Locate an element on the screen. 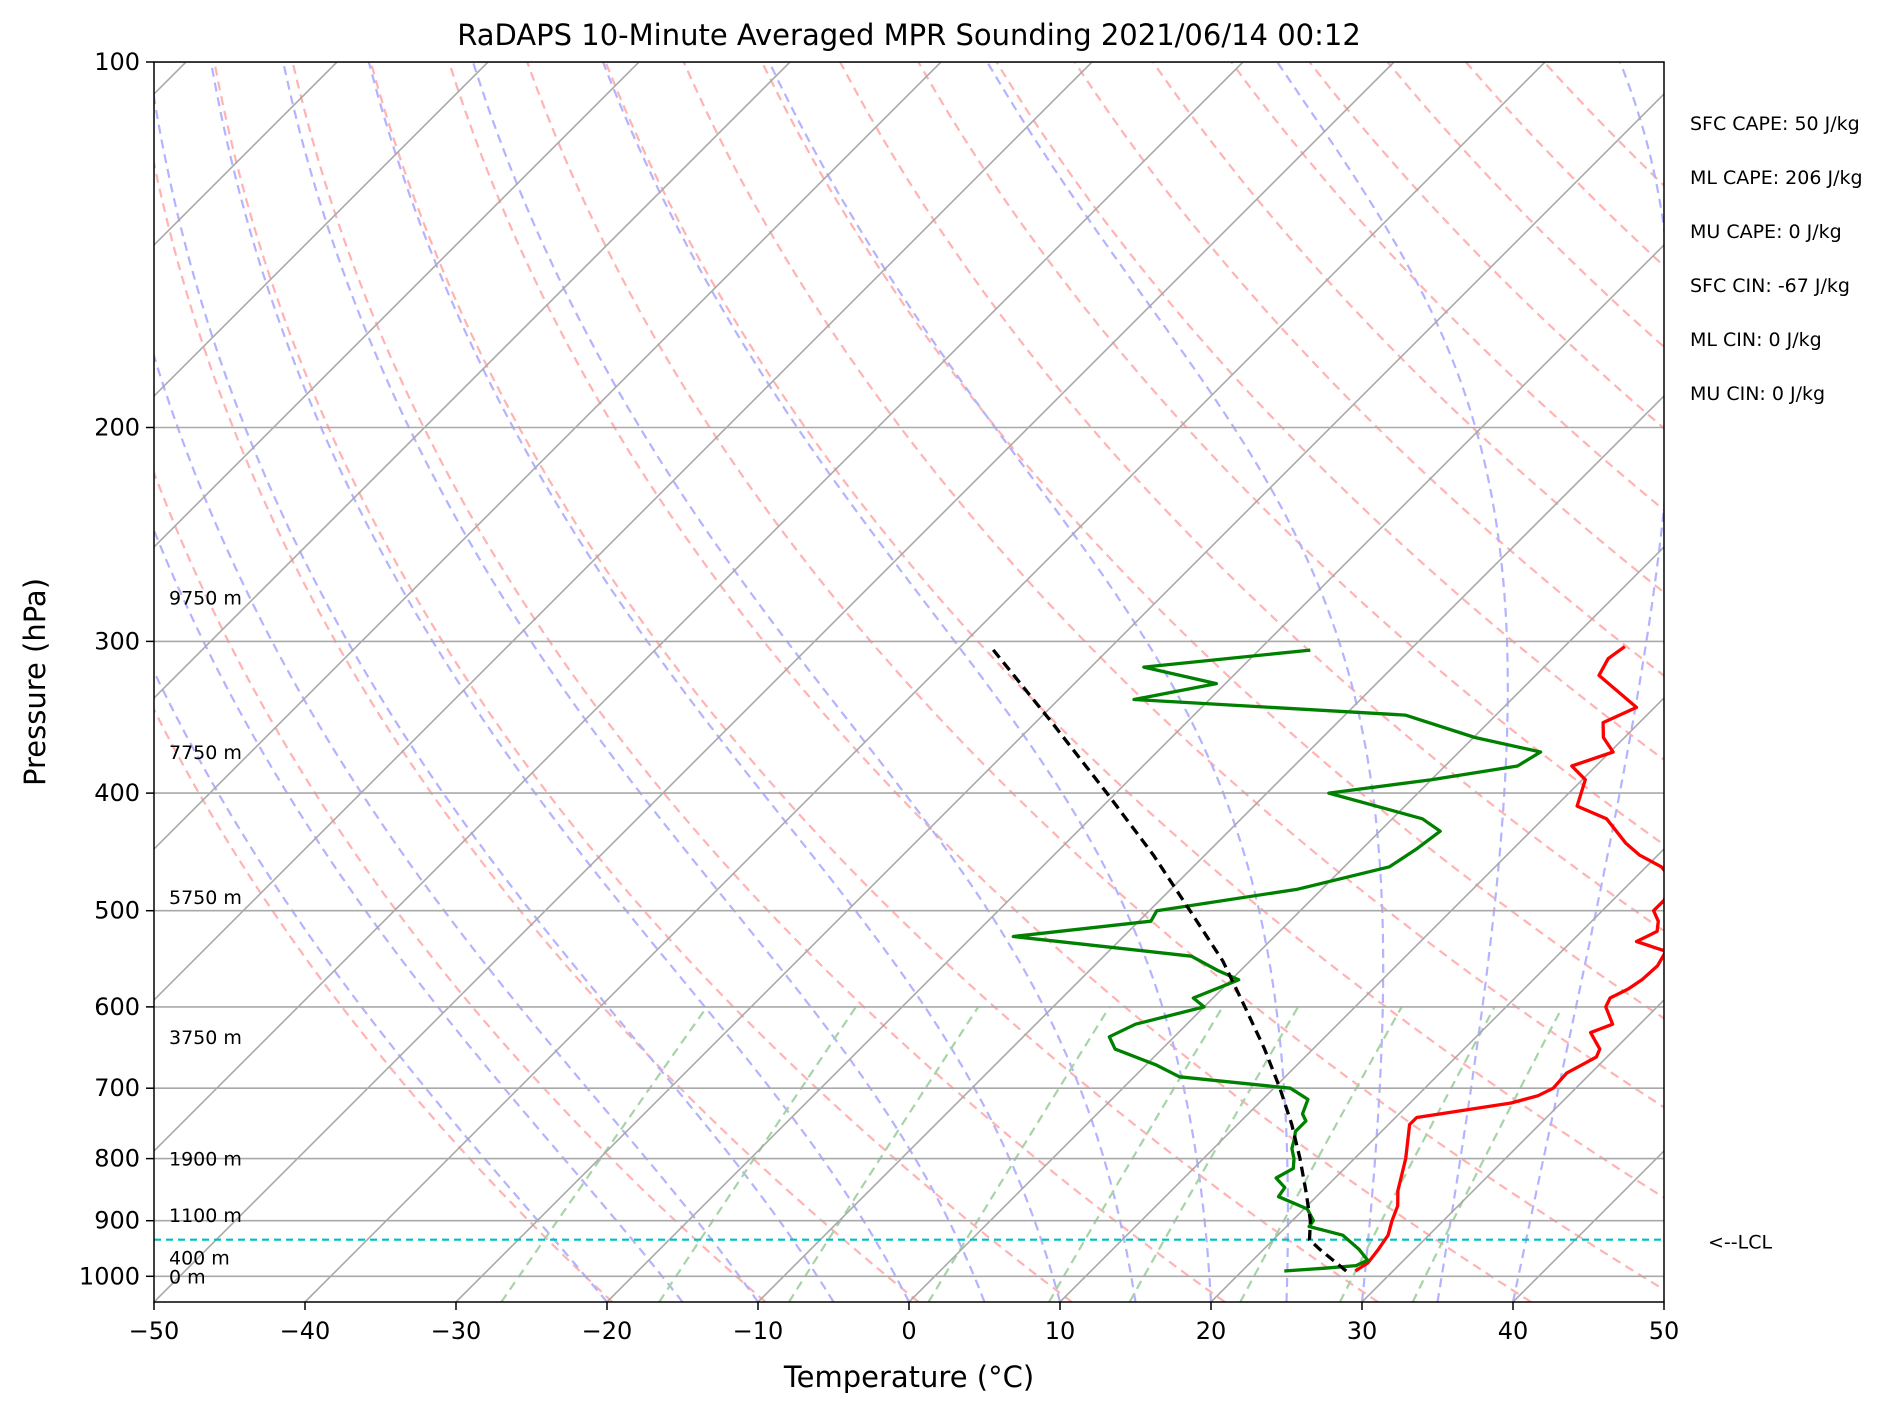 The height and width of the screenshot is (1406, 1900). stability-index: MU CAPE: 0 J/kg is located at coordinates (1766, 232).